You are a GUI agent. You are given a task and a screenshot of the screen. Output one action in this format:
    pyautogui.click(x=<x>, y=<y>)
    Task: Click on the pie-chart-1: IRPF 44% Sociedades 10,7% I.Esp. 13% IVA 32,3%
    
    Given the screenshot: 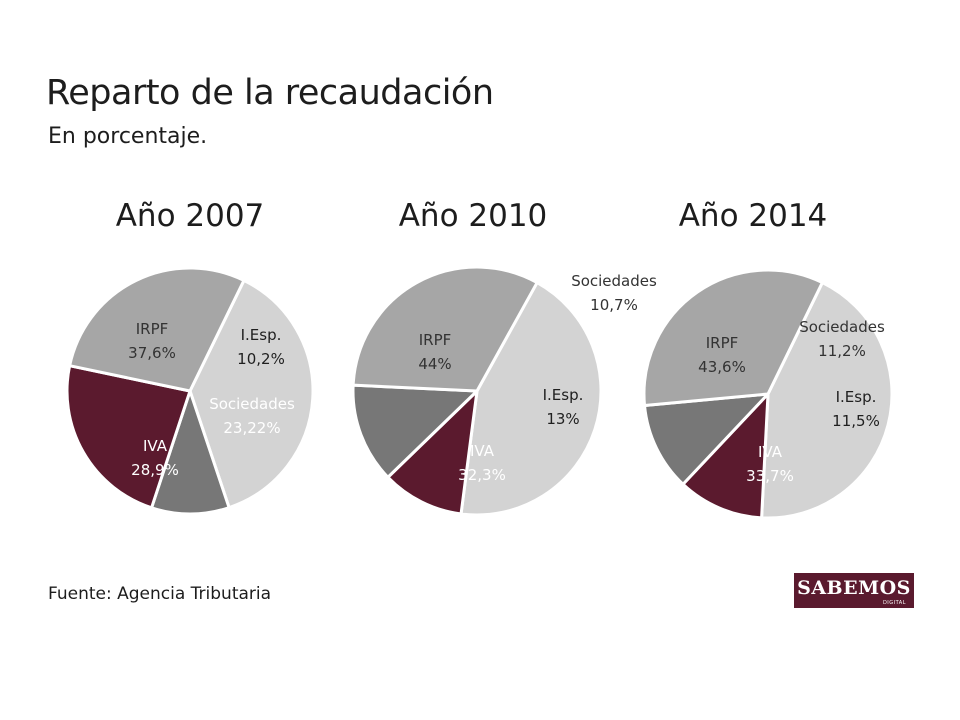 What is the action you would take?
    pyautogui.click(x=504, y=391)
    